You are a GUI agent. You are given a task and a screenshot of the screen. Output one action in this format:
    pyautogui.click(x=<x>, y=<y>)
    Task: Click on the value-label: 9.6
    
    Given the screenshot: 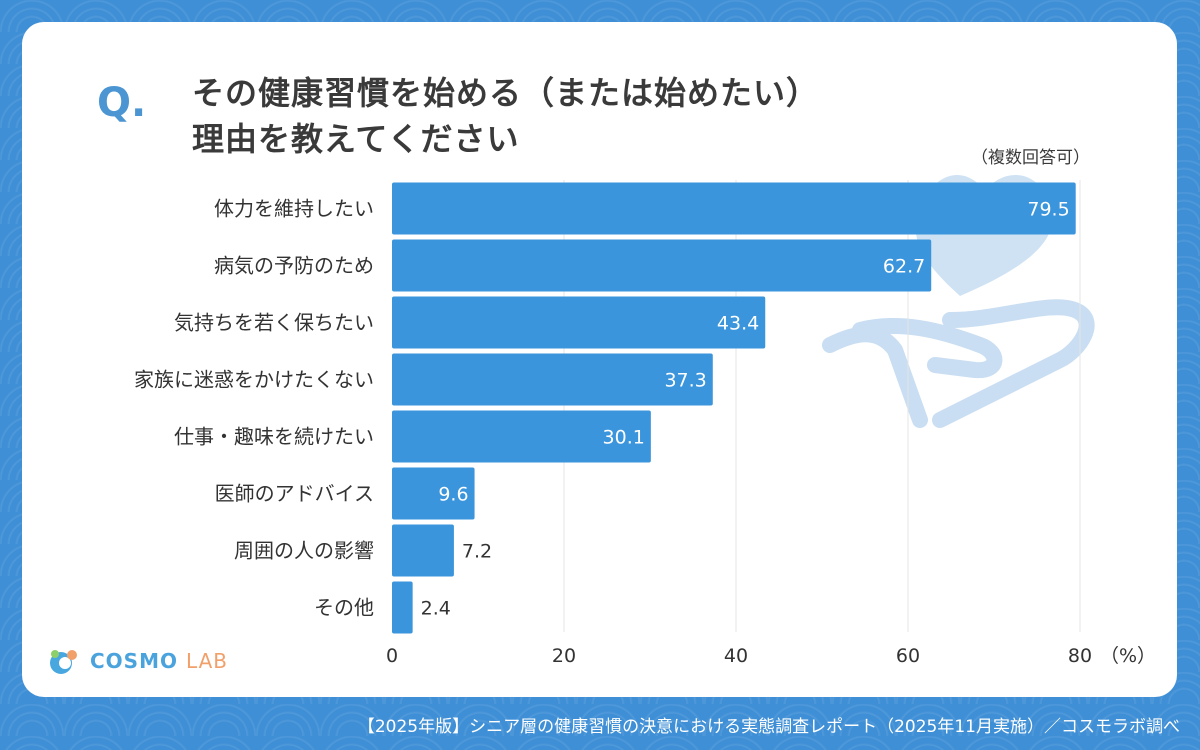 What is the action you would take?
    pyautogui.click(x=453, y=495)
    